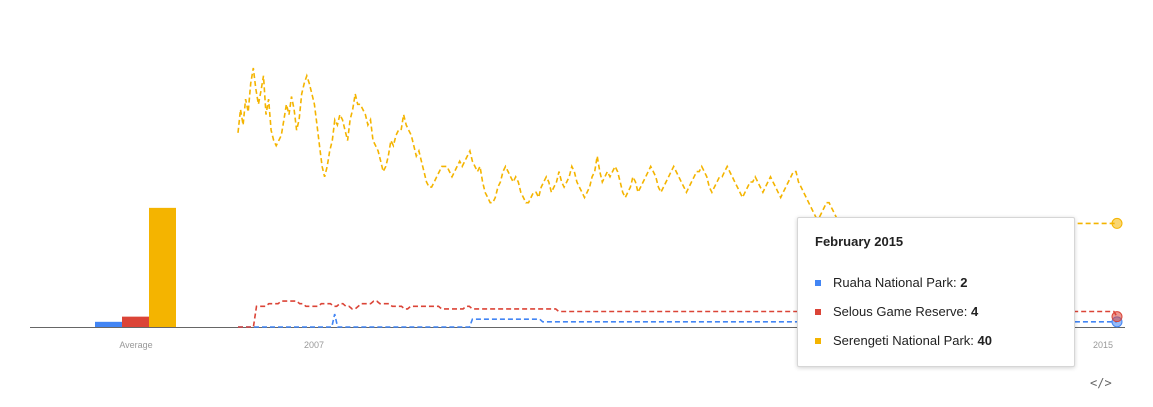 Image resolution: width=1153 pixels, height=407 pixels. I want to click on tooltip-label-selous: Selous Game Reserve:, so click(902, 311).